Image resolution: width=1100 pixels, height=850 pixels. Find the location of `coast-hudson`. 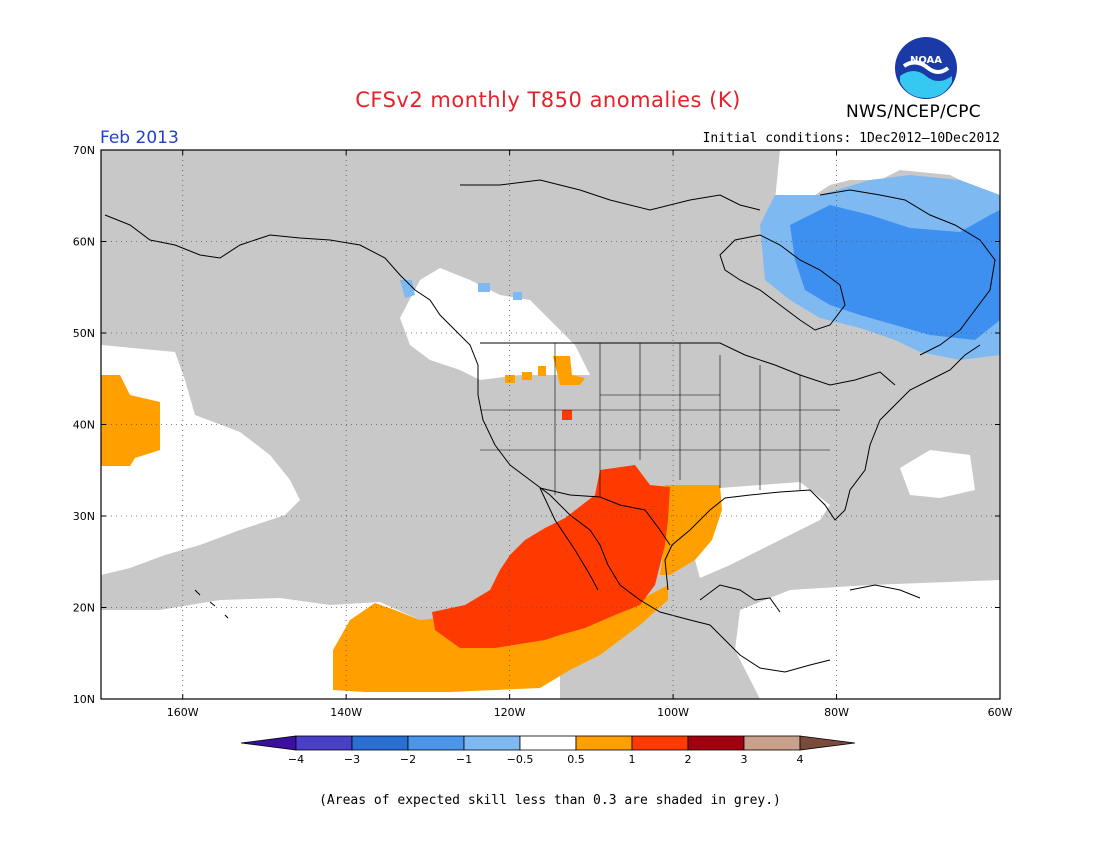

coast-hudson is located at coordinates (782, 282).